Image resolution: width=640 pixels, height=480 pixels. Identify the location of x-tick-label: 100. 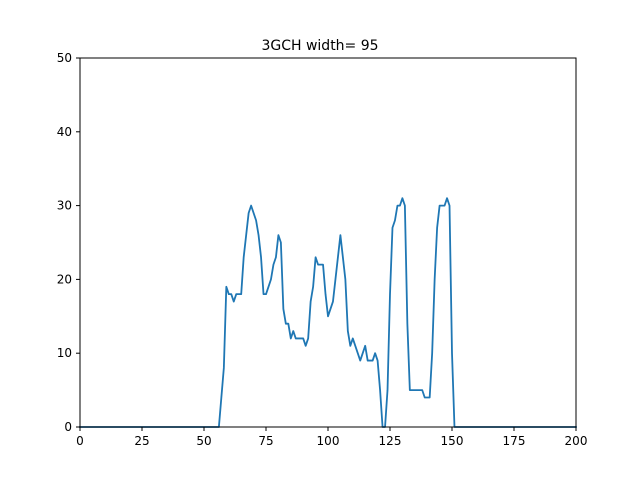
(328, 441).